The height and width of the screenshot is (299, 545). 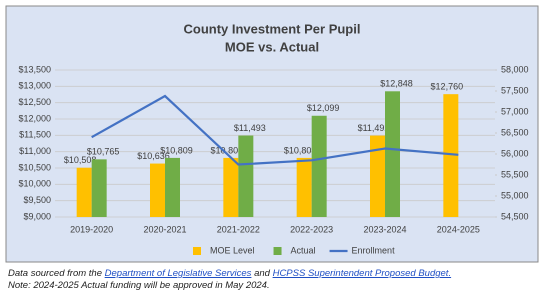 What do you see at coordinates (323, 108) in the screenshot?
I see `value-label: $12,099` at bounding box center [323, 108].